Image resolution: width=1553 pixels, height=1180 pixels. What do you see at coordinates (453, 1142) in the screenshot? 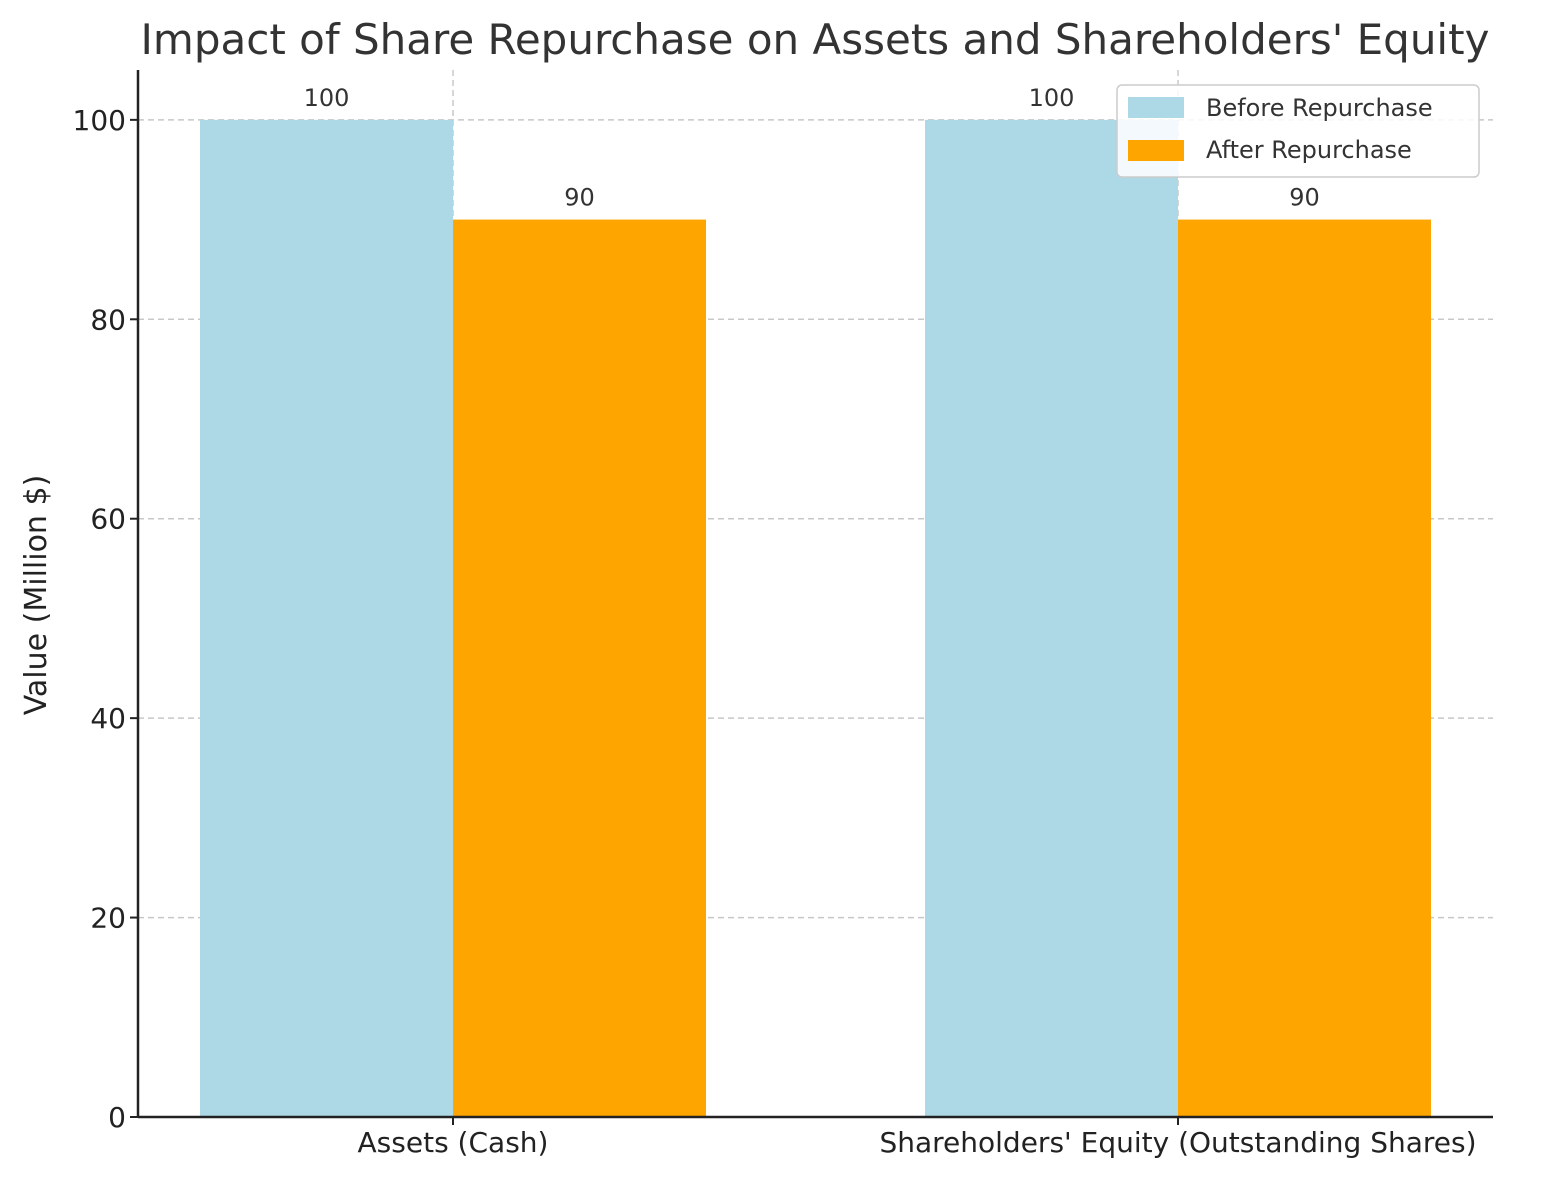
I see `x-category-label: Assets (Cash)` at bounding box center [453, 1142].